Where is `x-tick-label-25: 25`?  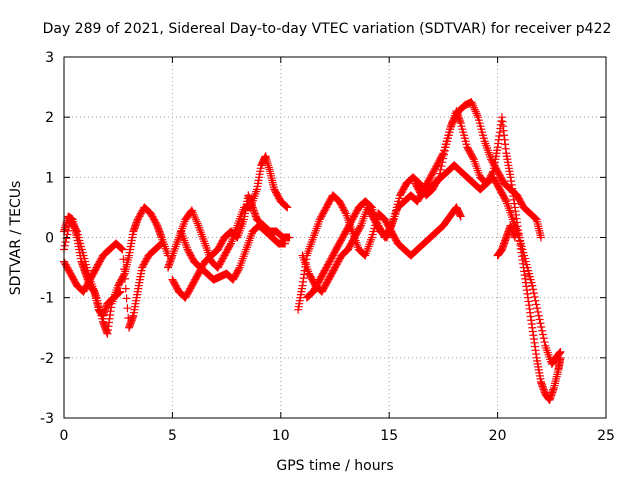
x-tick-label-25: 25 is located at coordinates (606, 436).